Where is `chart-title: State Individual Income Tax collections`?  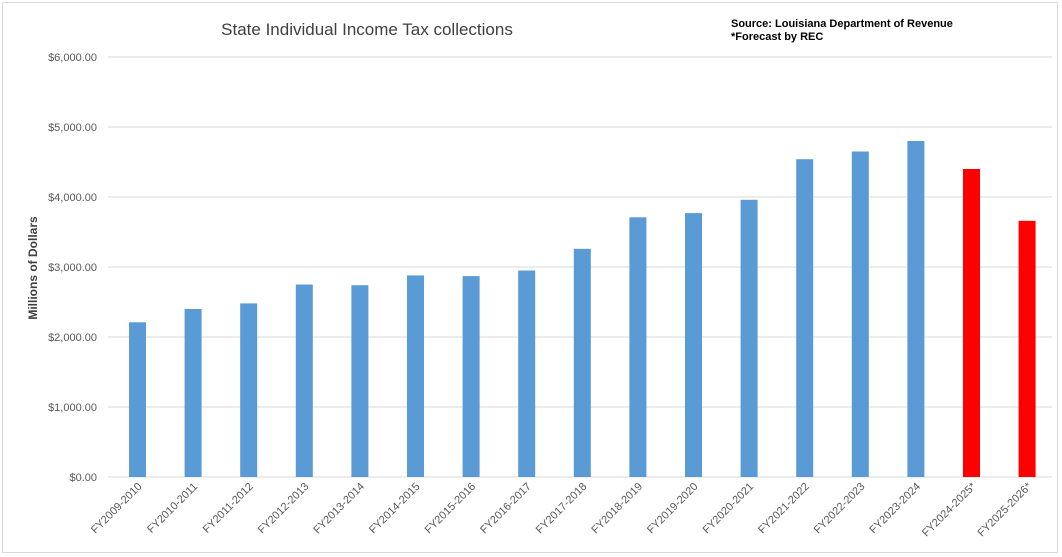 chart-title: State Individual Income Tax collections is located at coordinates (367, 29).